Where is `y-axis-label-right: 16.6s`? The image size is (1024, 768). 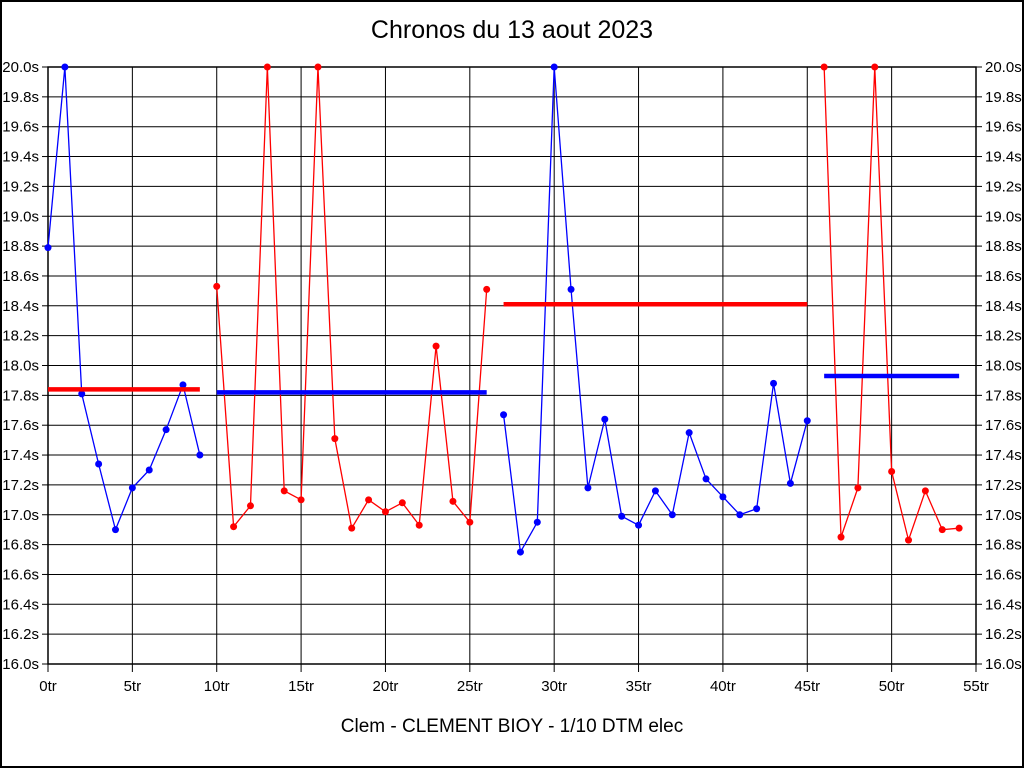
y-axis-label-right: 16.6s is located at coordinates (1003, 574).